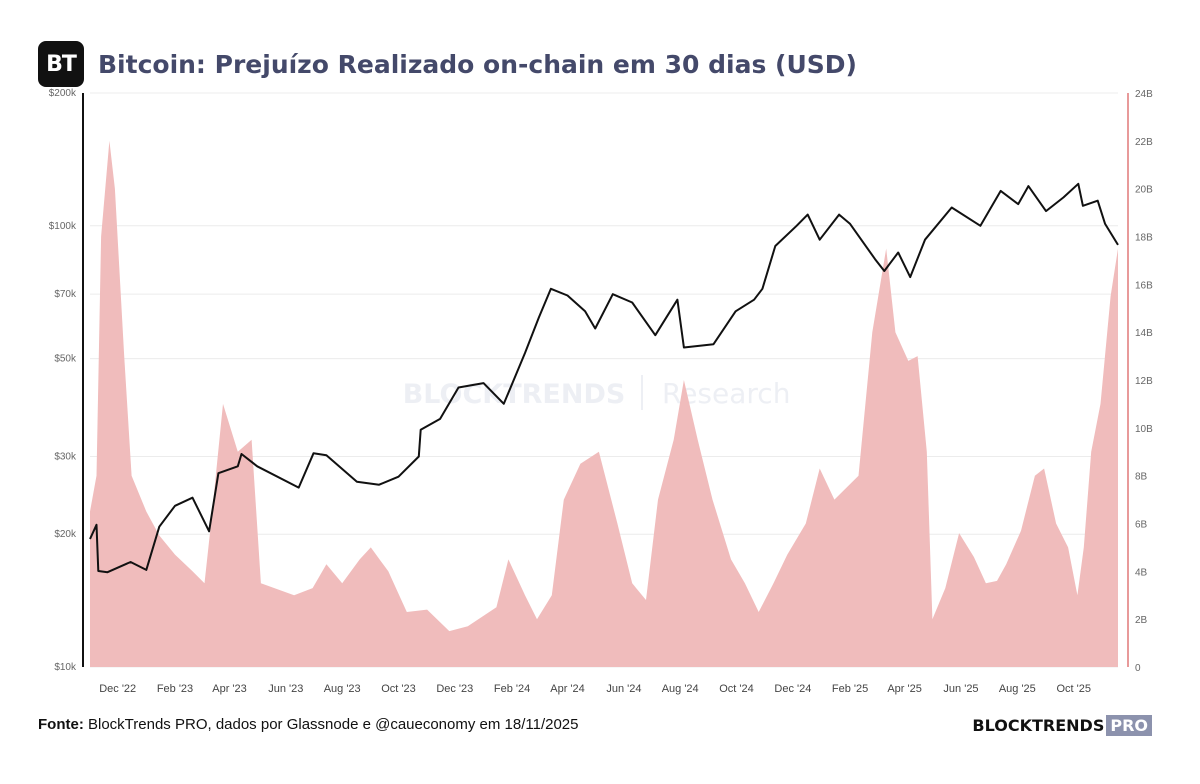  What do you see at coordinates (960, 689) in the screenshot?
I see `x-tick-label: Jun '25` at bounding box center [960, 689].